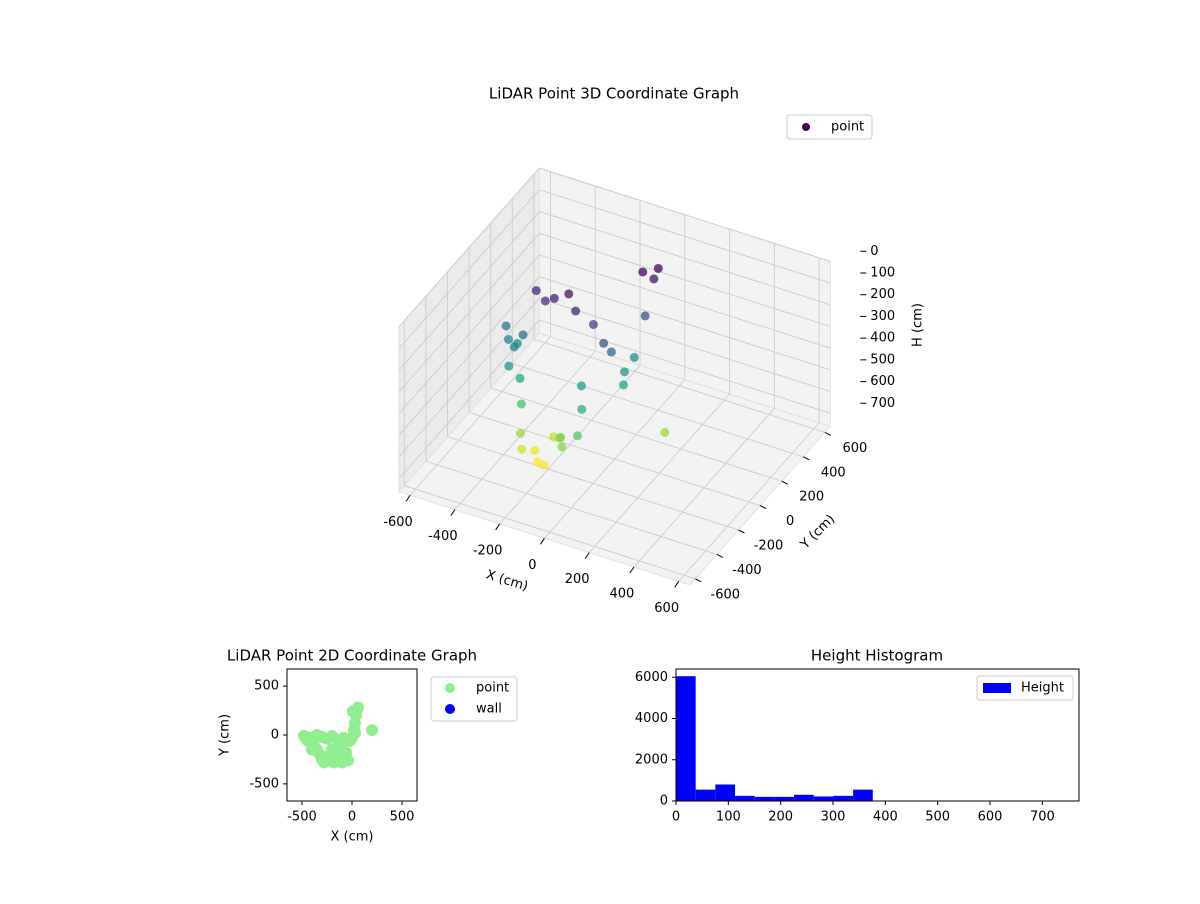 The width and height of the screenshot is (1200, 904). Describe the element at coordinates (1042, 688) in the screenshot. I see `legend-label: Height` at that location.